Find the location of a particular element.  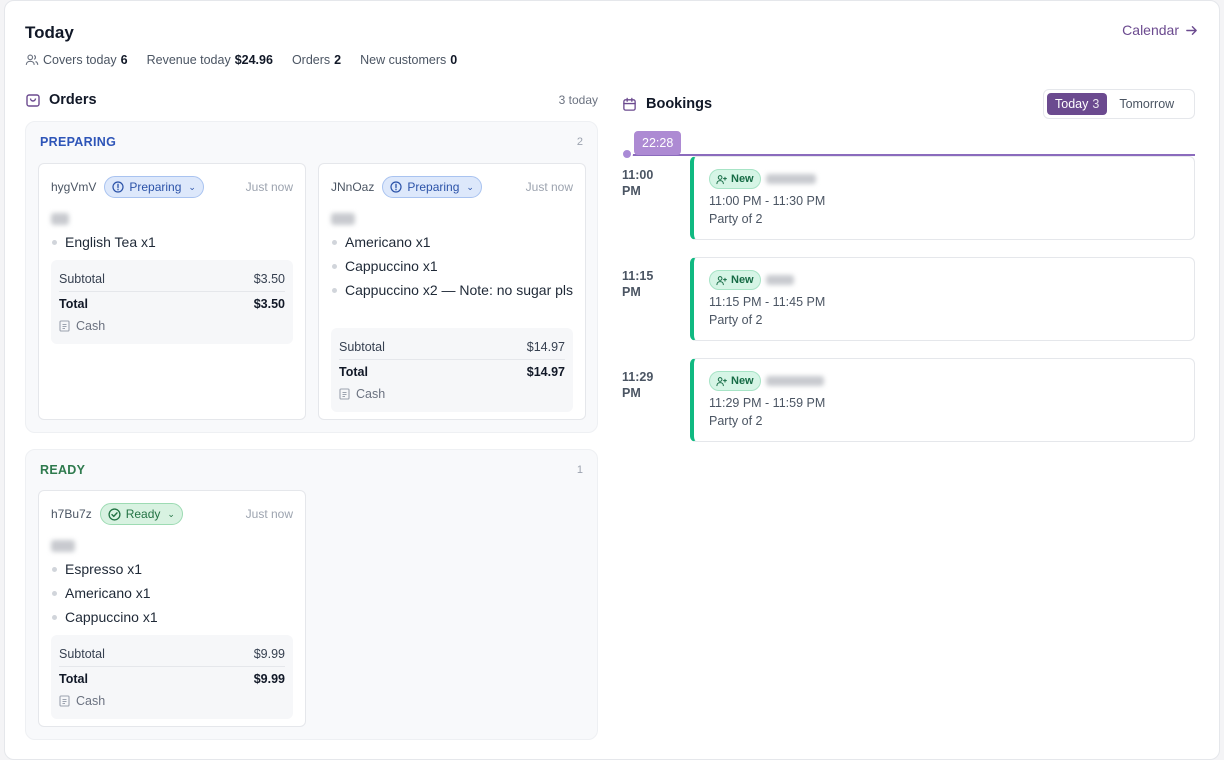

calendar-icon is located at coordinates (629, 104).